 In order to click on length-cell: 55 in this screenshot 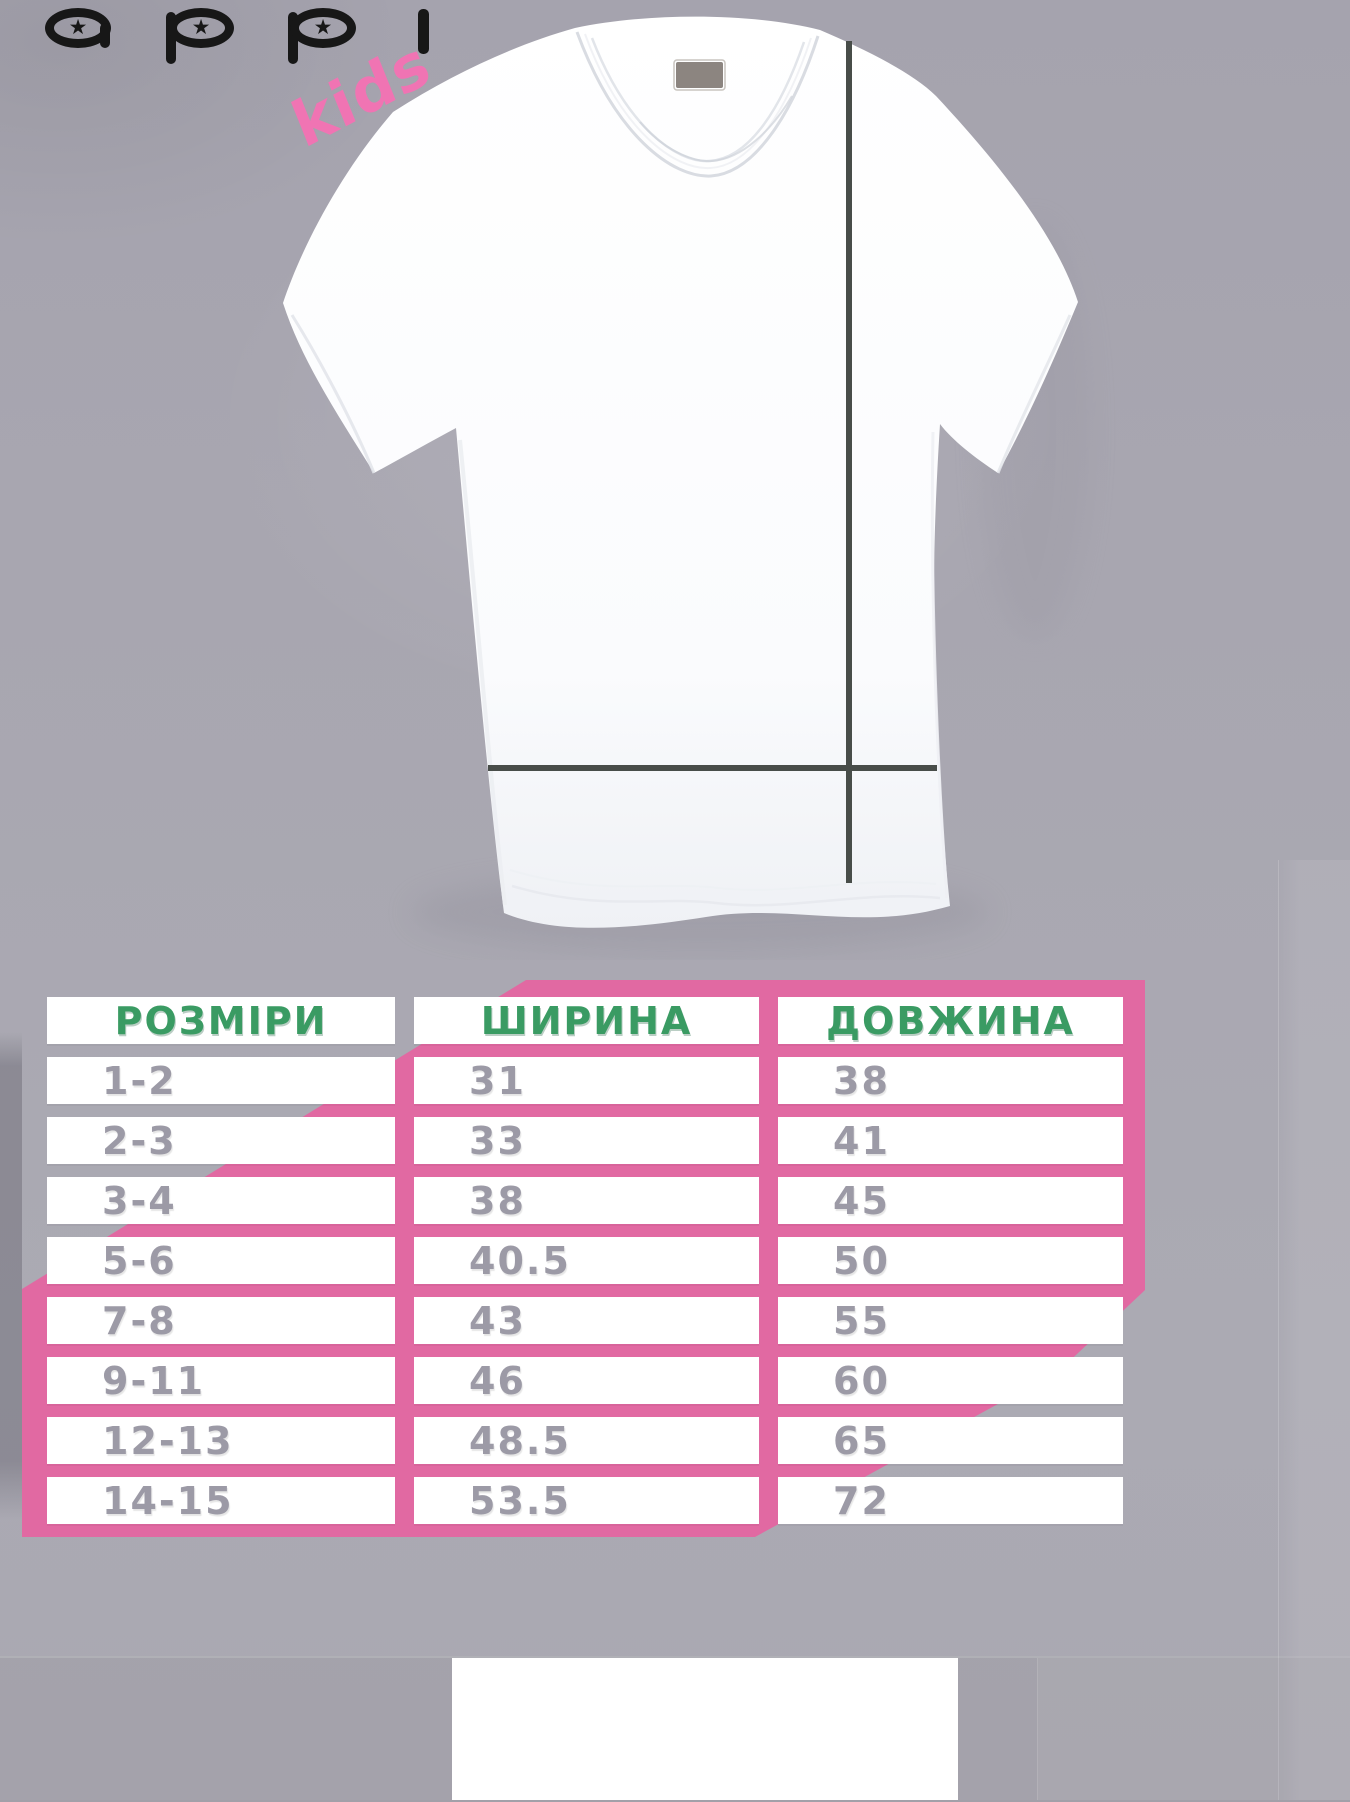, I will do `click(950, 1320)`.